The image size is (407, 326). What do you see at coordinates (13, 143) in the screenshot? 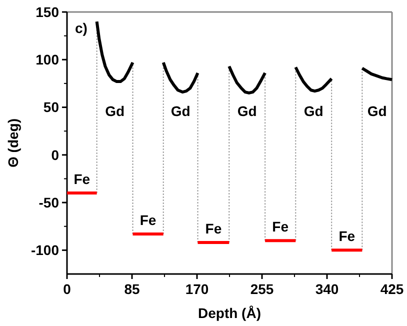
I see `y-axis-title: Θ (deg)` at bounding box center [13, 143].